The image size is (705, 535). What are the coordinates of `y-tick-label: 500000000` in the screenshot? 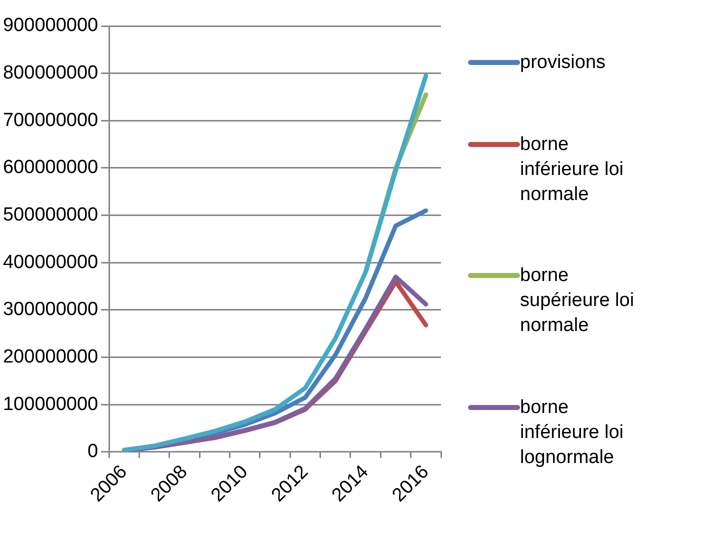 It's located at (50, 215).